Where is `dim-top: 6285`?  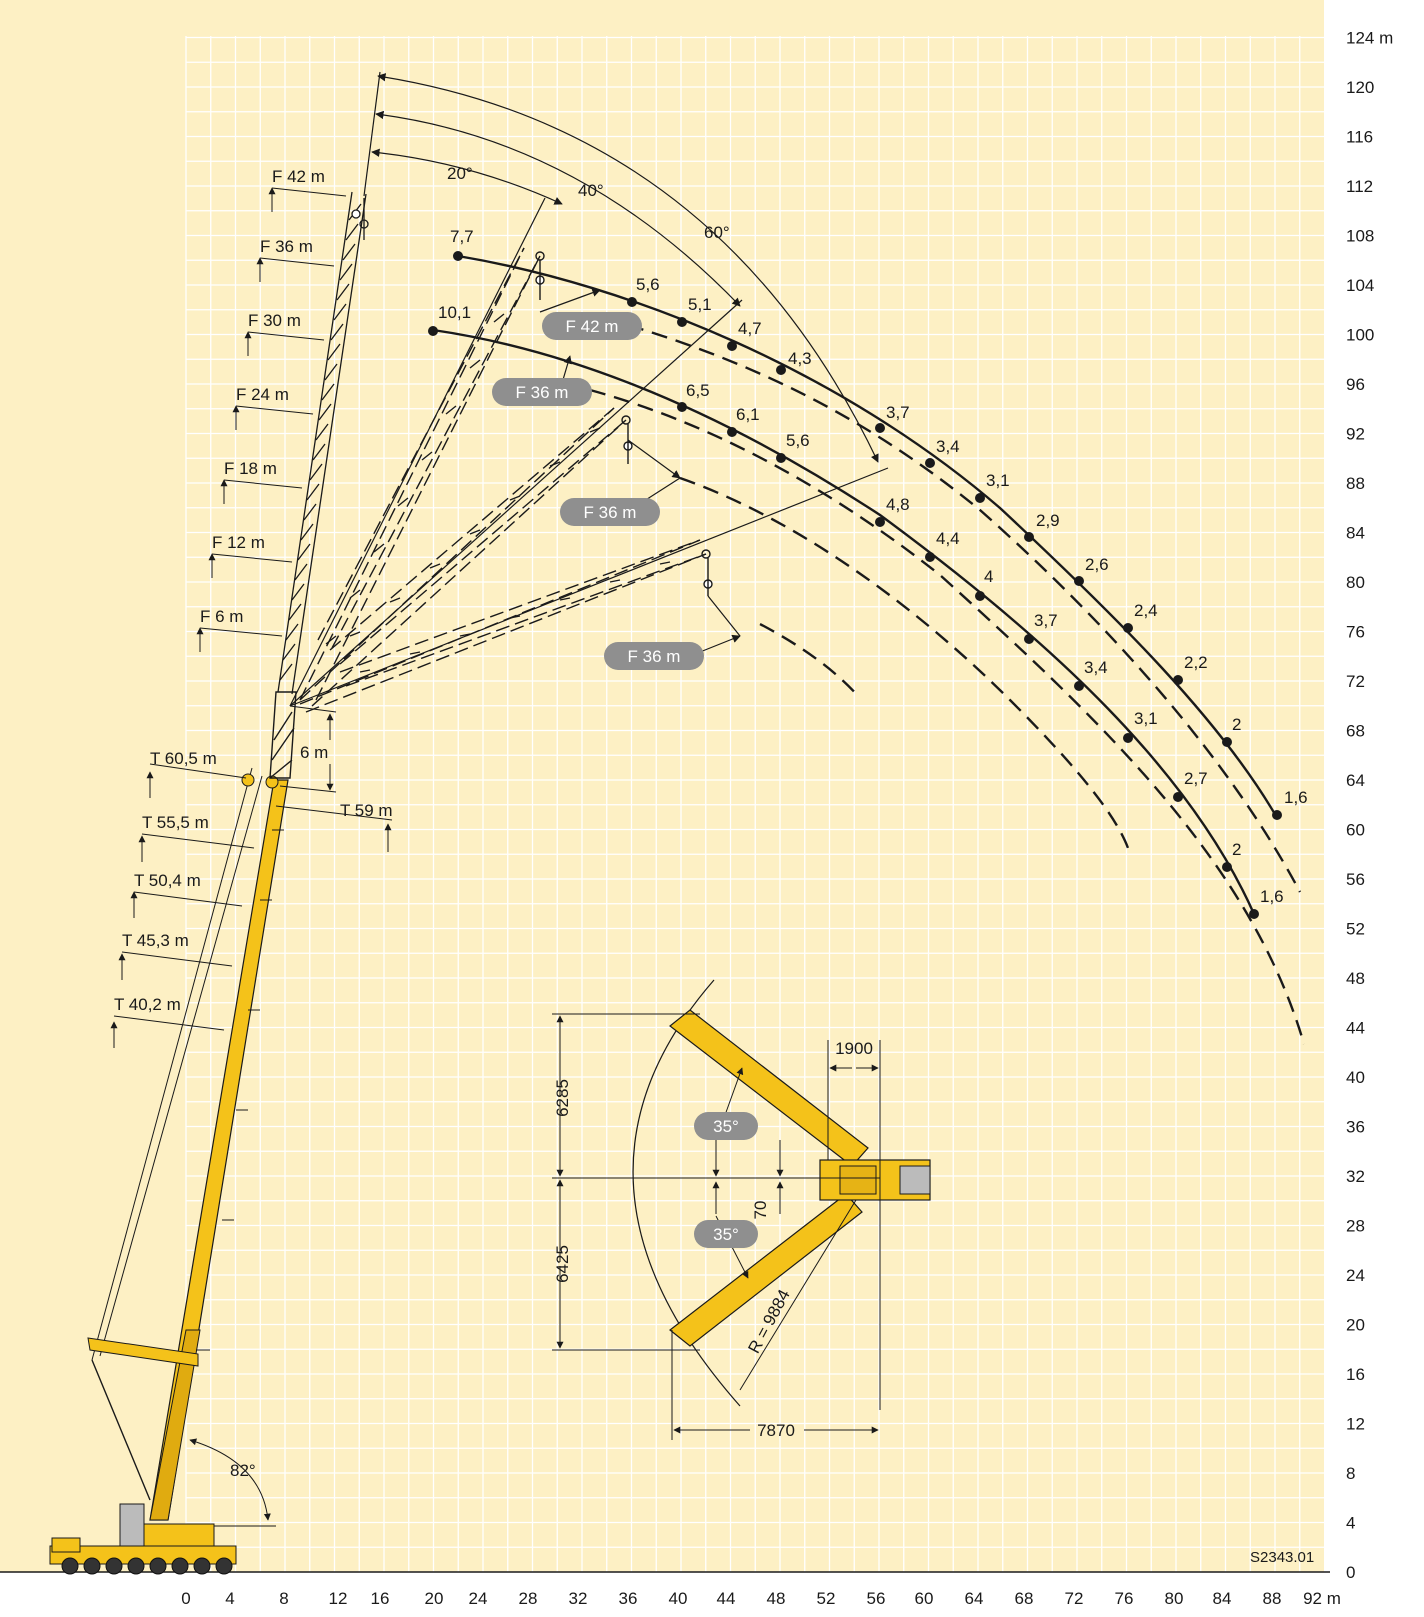 dim-top: 6285 is located at coordinates (562, 1098).